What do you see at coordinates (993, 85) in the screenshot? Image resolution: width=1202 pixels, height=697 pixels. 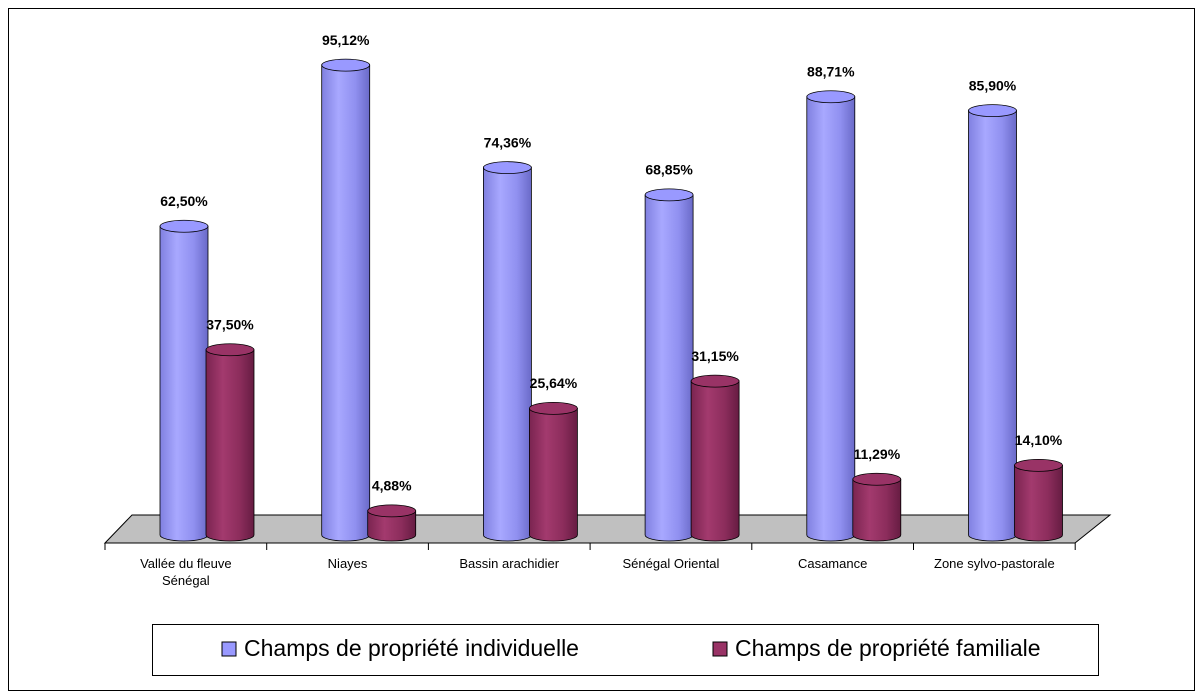 I see `value-label: 85,90%` at bounding box center [993, 85].